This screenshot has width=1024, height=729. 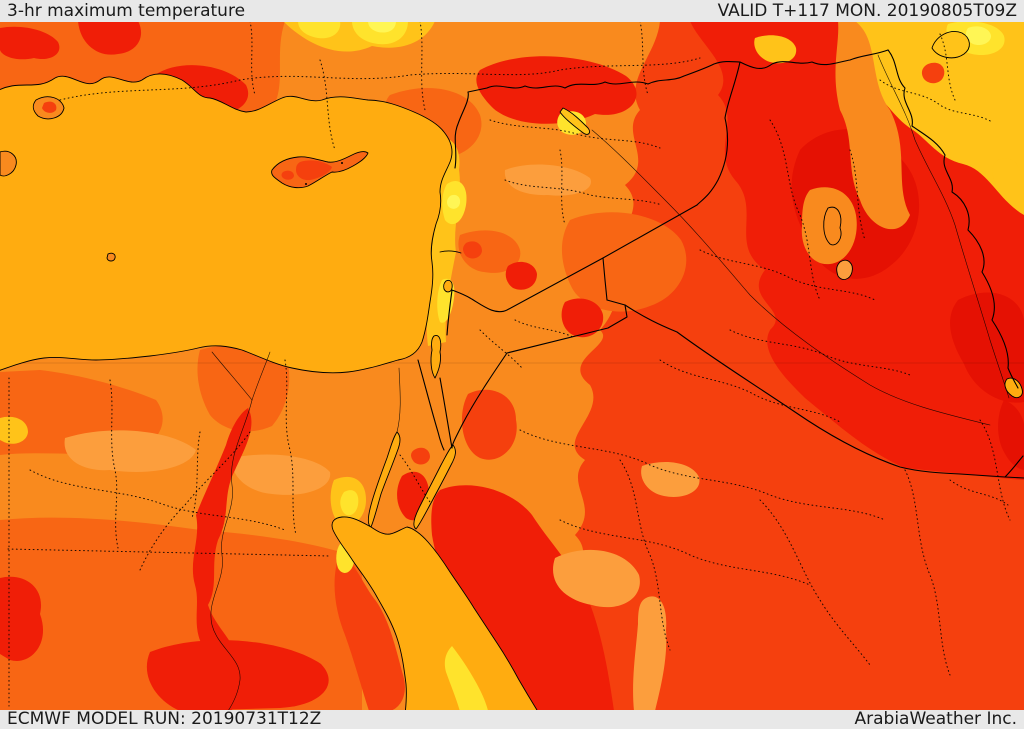 What do you see at coordinates (8, 163) in the screenshot?
I see `island-small` at bounding box center [8, 163].